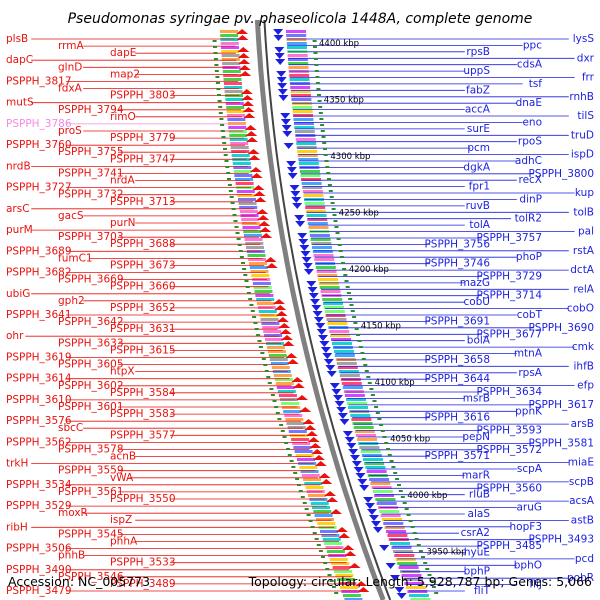 The image size is (600, 600). I want to click on forward-gene-label: dinP, so click(530, 200).